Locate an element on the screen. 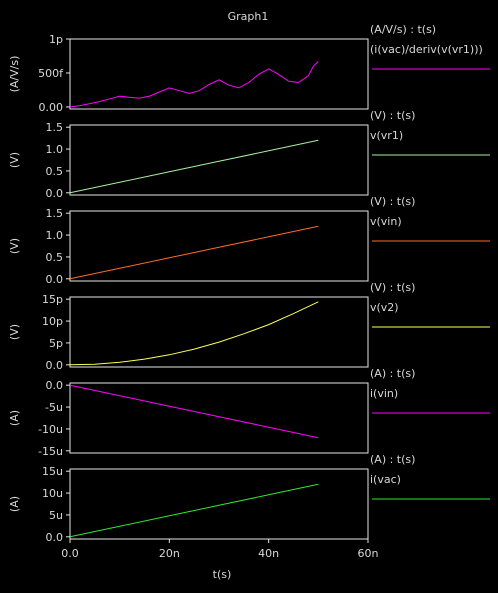 The width and height of the screenshot is (498, 593). y-tick-label: 10u is located at coordinates (52, 493).